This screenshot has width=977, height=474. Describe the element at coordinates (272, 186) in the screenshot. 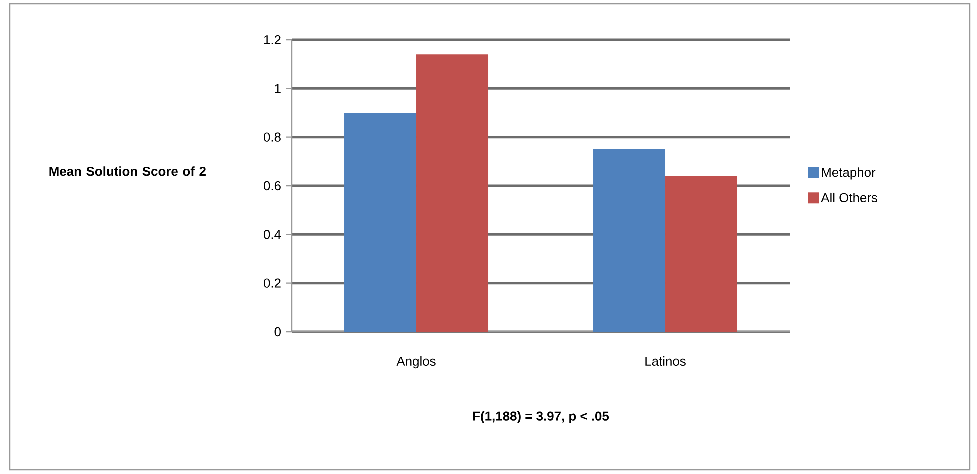

I see `y-tick-label: 0.6` at that location.